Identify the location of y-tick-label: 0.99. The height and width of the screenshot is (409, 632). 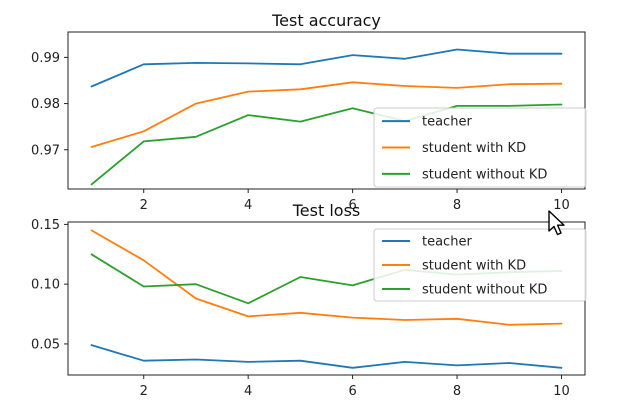
(45, 58).